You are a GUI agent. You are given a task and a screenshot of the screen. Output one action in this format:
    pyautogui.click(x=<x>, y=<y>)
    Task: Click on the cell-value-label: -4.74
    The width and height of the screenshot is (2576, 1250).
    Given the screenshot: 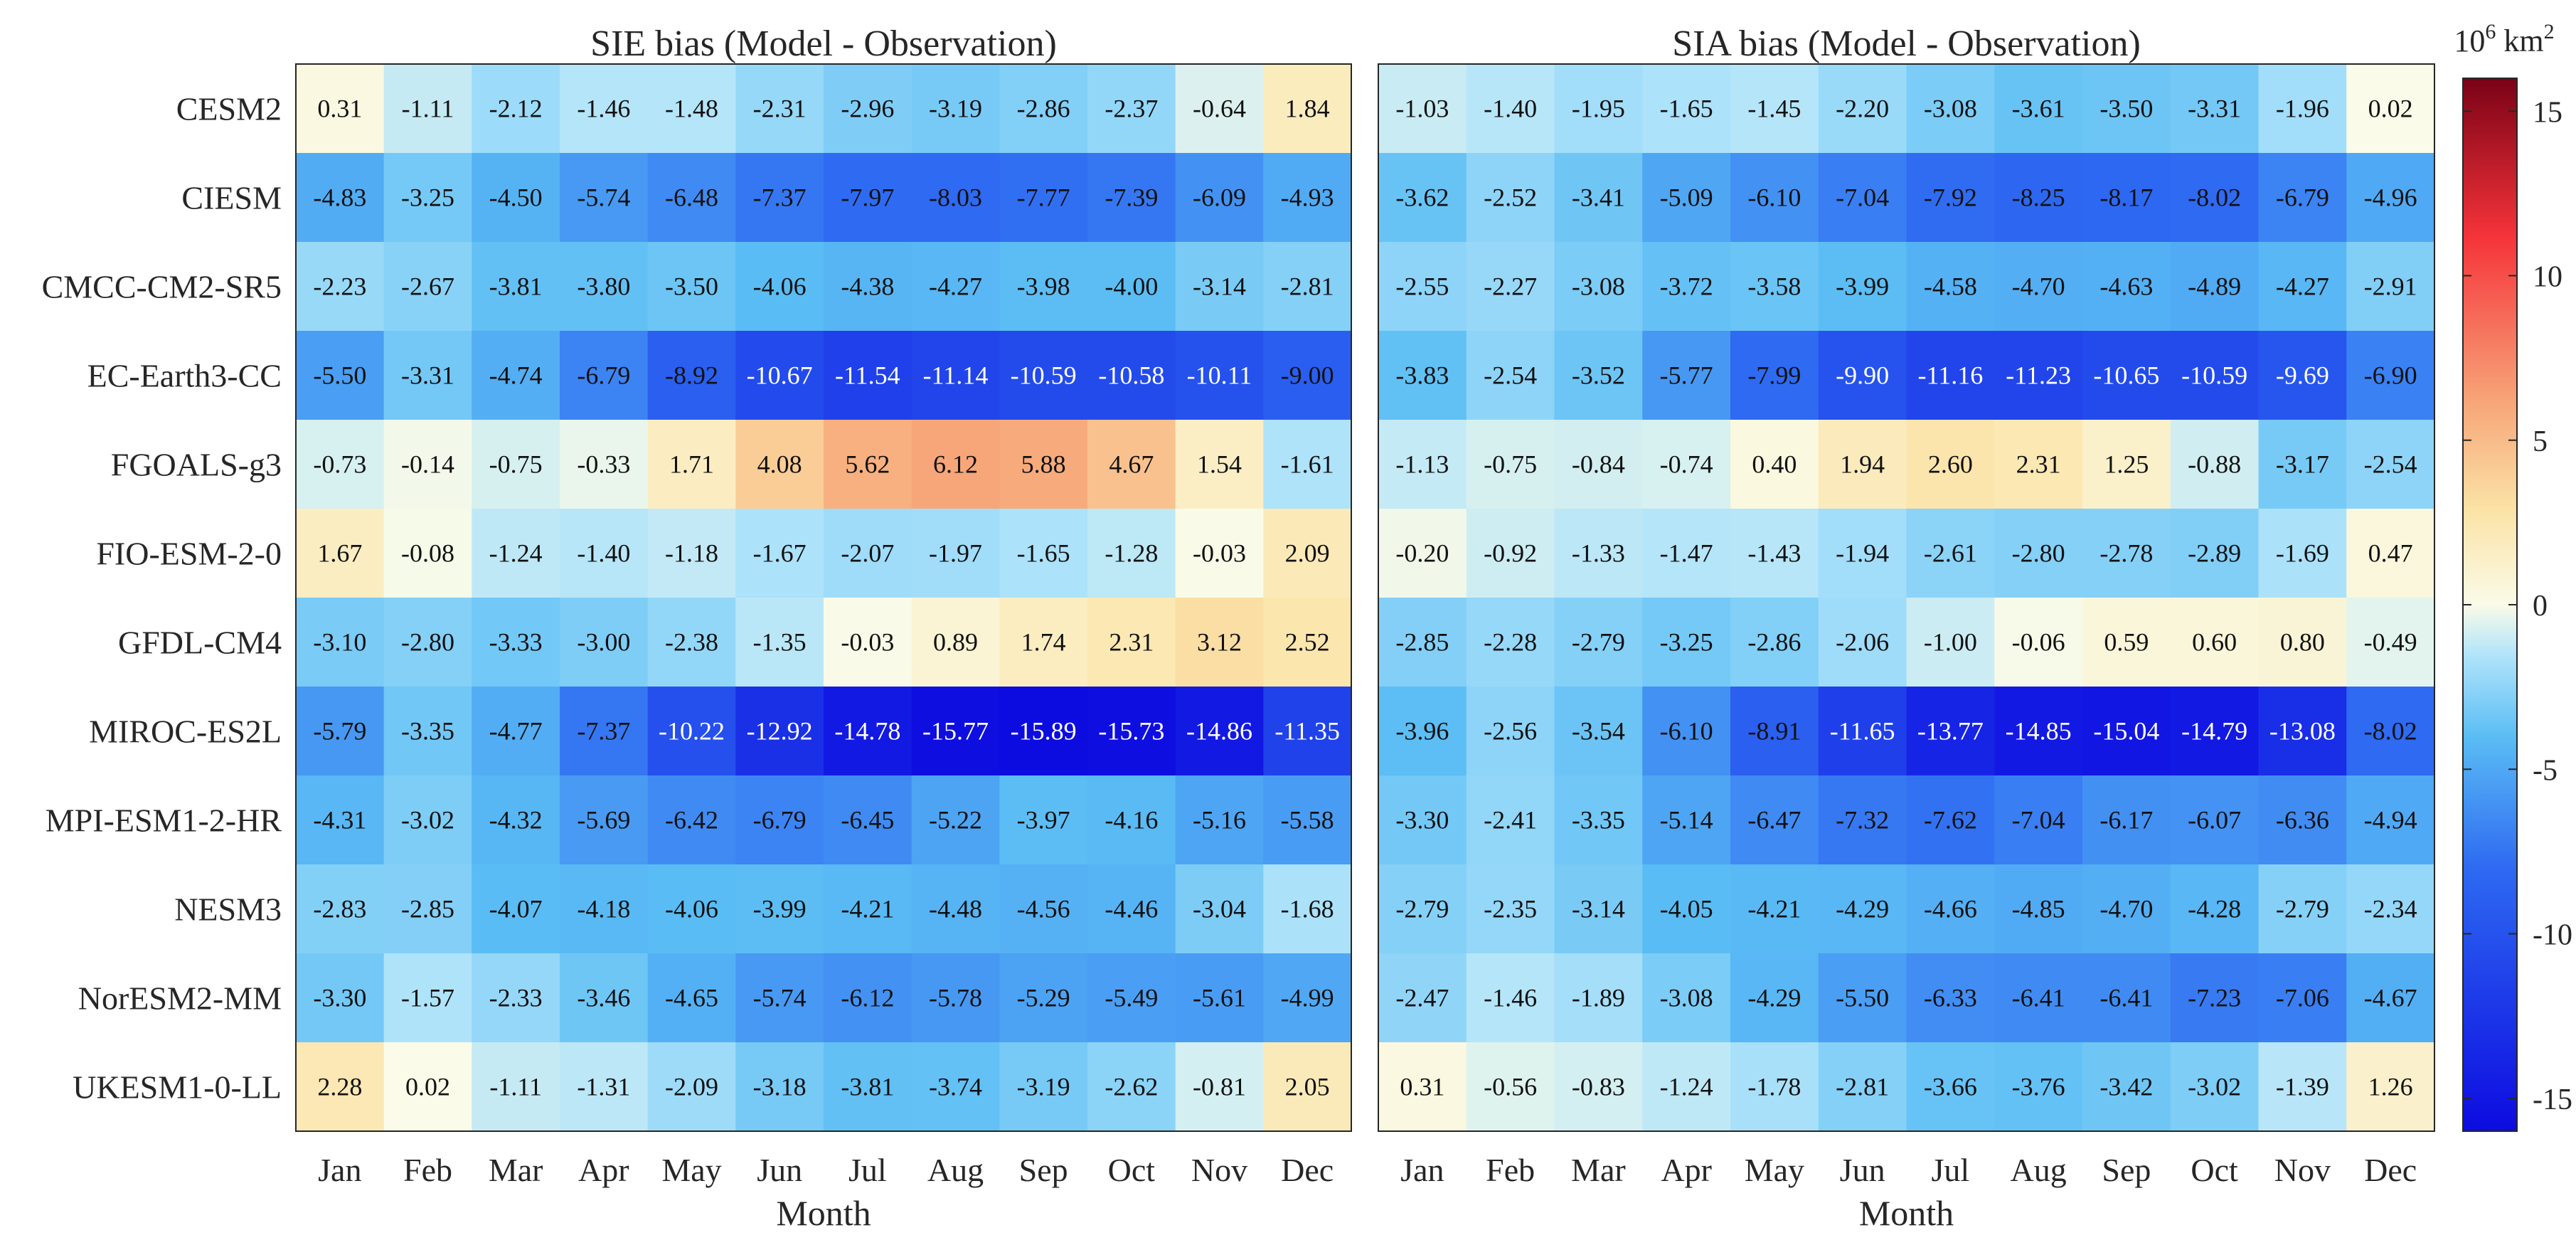 What is the action you would take?
    pyautogui.click(x=516, y=375)
    